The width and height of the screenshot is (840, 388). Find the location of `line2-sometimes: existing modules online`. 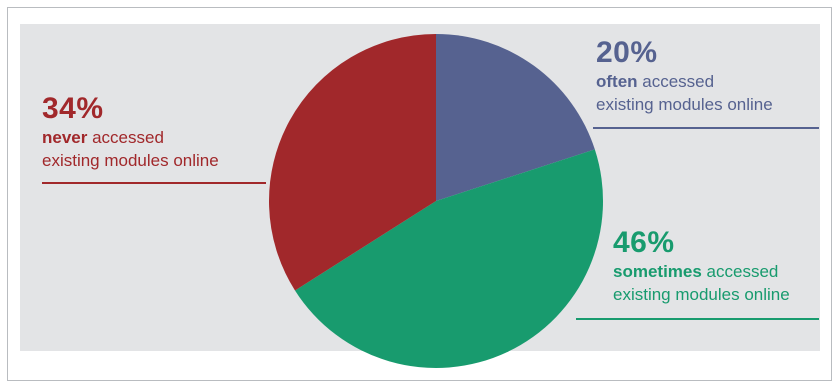

line2-sometimes: existing modules online is located at coordinates (701, 294).